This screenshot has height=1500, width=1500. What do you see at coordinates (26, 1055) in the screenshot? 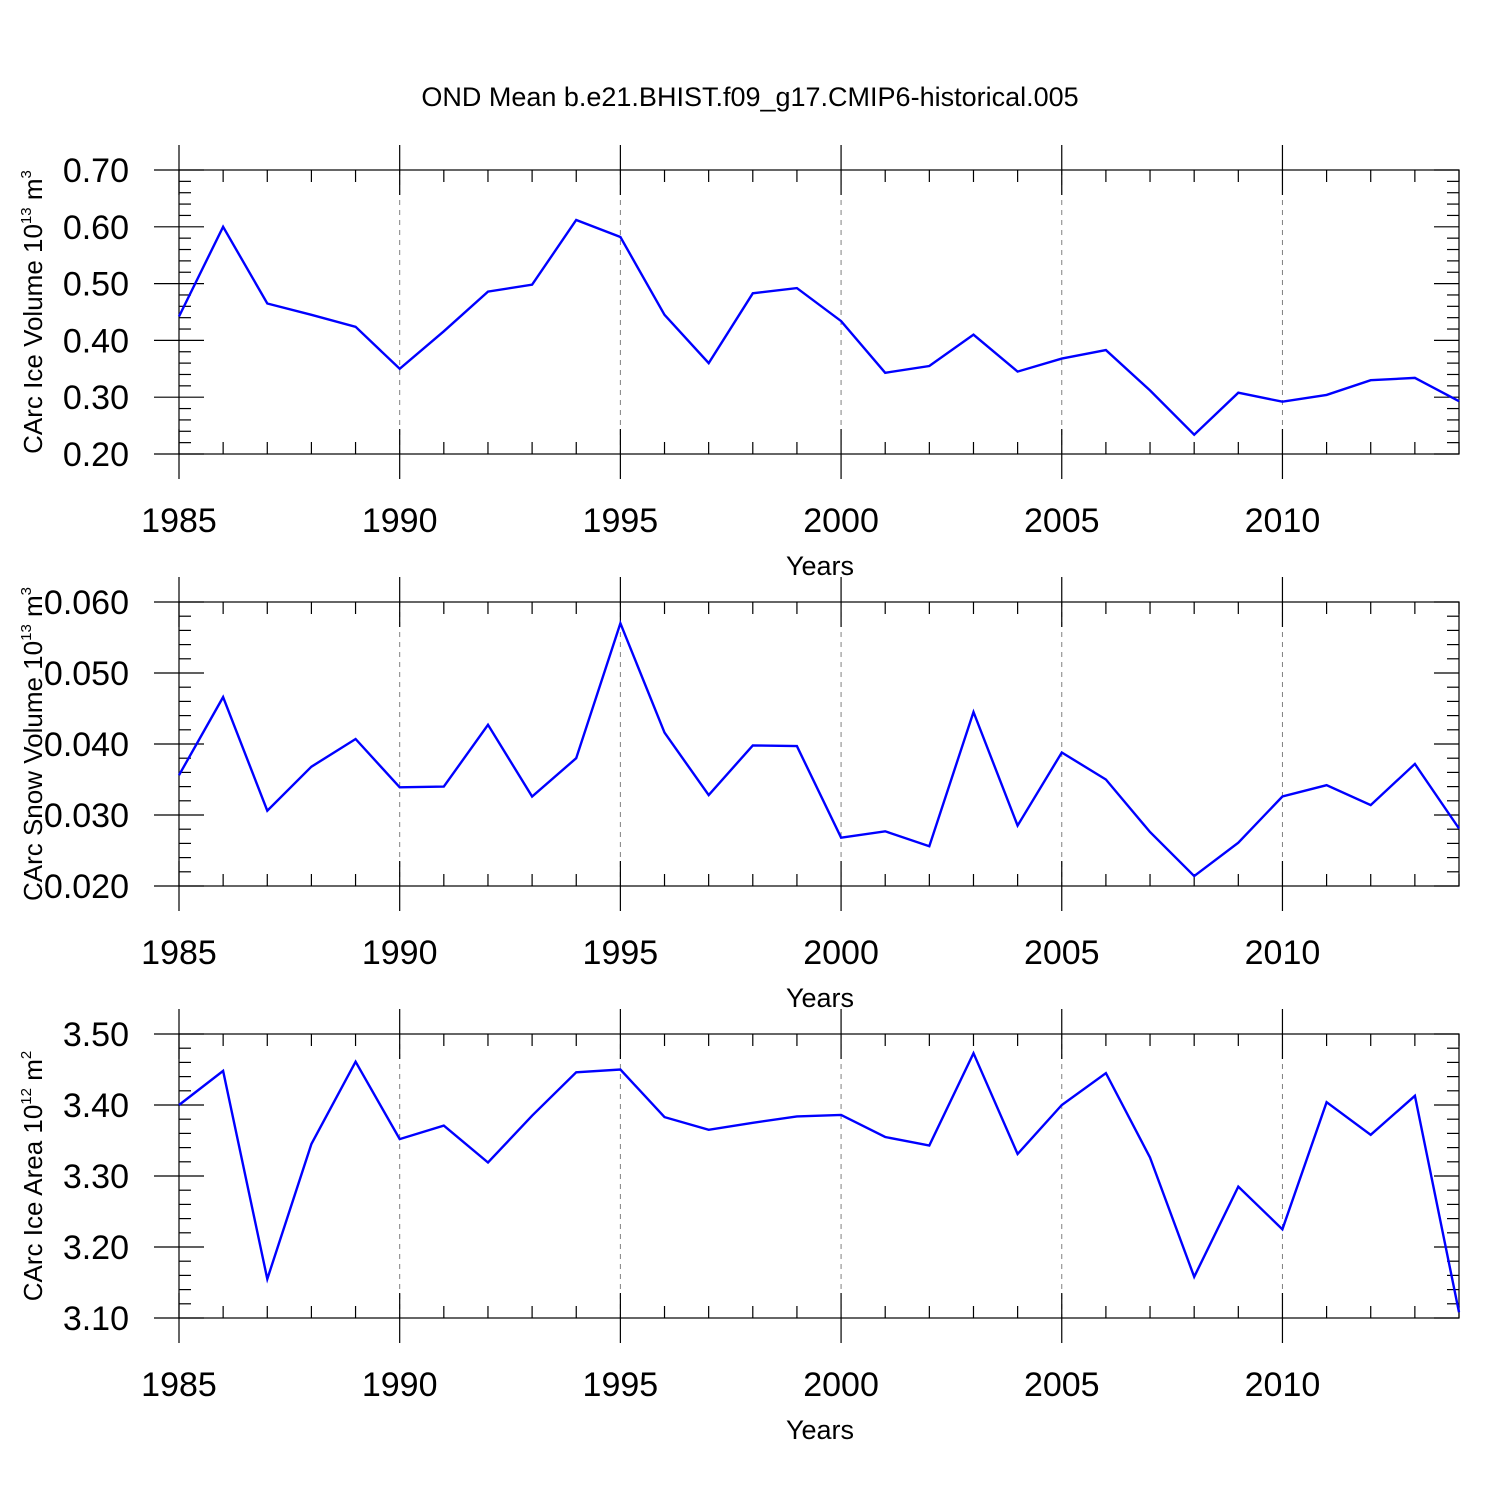
I see `y-axis-label-unit-exponent: 2` at bounding box center [26, 1055].